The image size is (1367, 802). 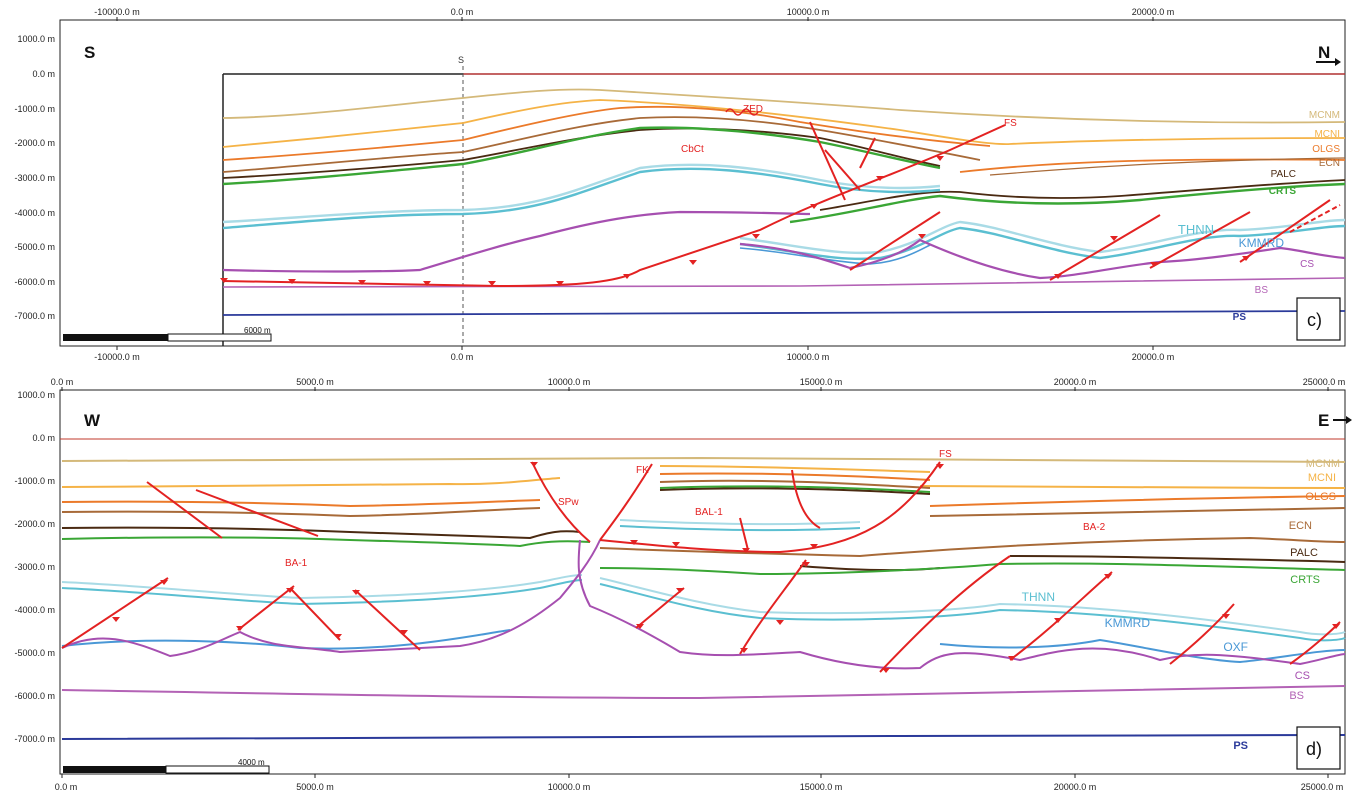 I want to click on horizon-crts, so click(x=581, y=156).